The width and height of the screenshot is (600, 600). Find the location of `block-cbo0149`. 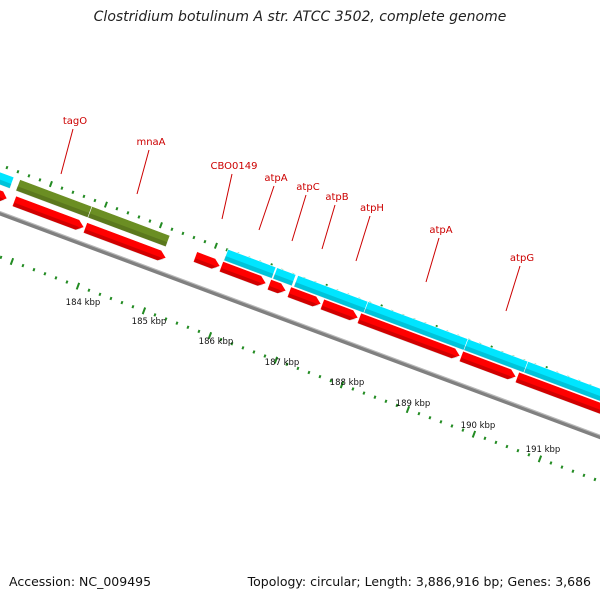

block-cbo0149 is located at coordinates (250, 263).